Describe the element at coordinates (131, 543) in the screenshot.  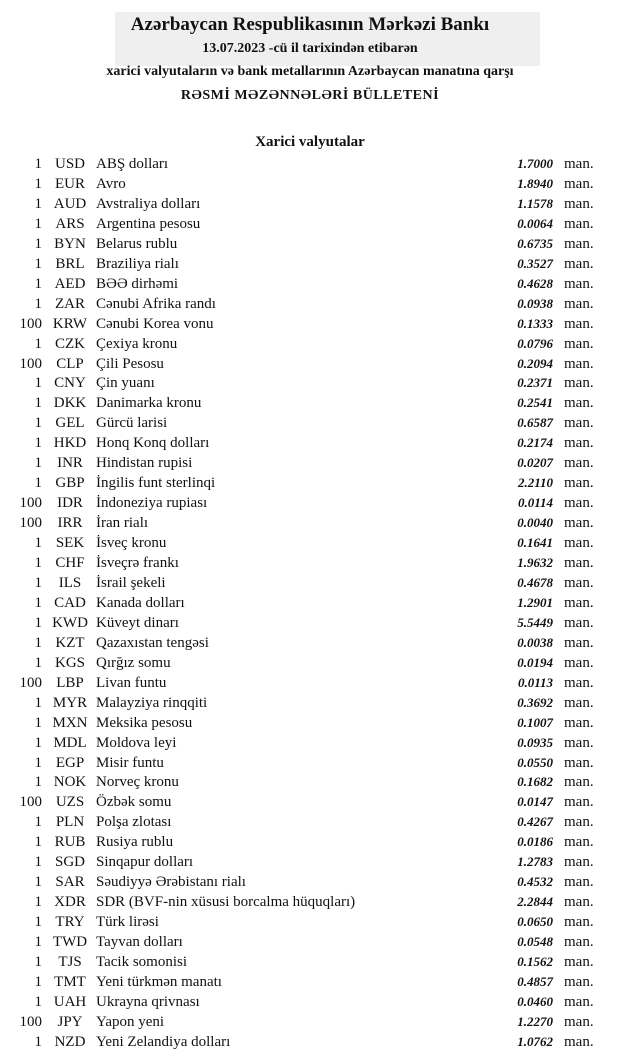
I see `currency-name: İsveç kronu` at that location.